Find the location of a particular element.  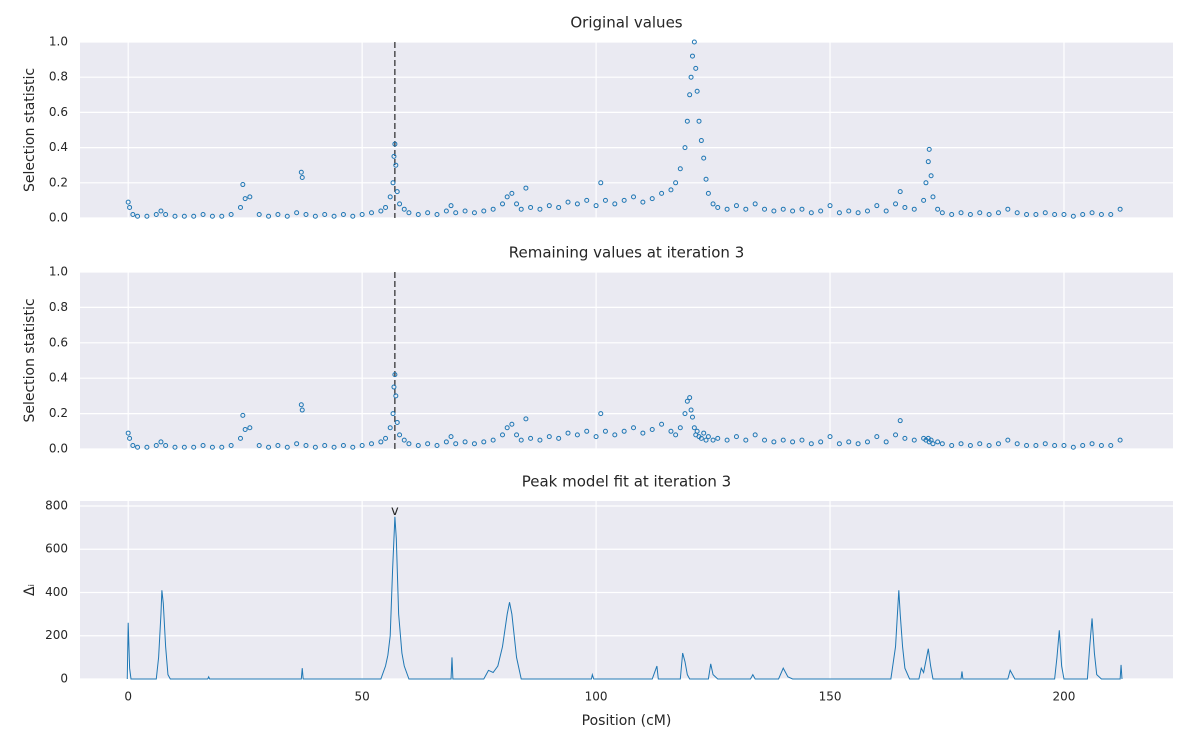

y-tick-label: 400 is located at coordinates (56, 592).